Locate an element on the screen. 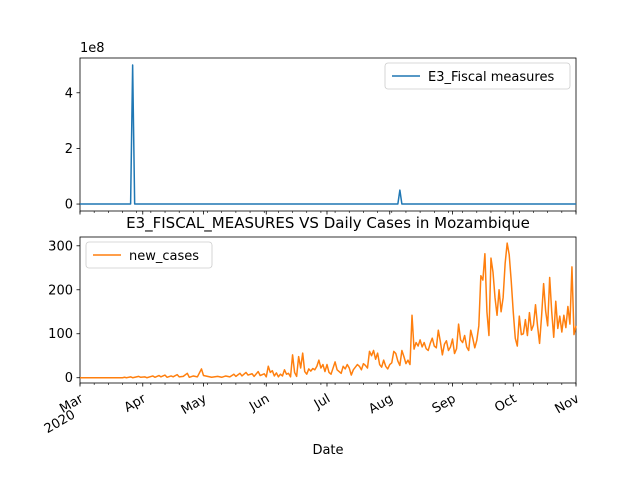  y-tick-label: 200 is located at coordinates (60, 290).